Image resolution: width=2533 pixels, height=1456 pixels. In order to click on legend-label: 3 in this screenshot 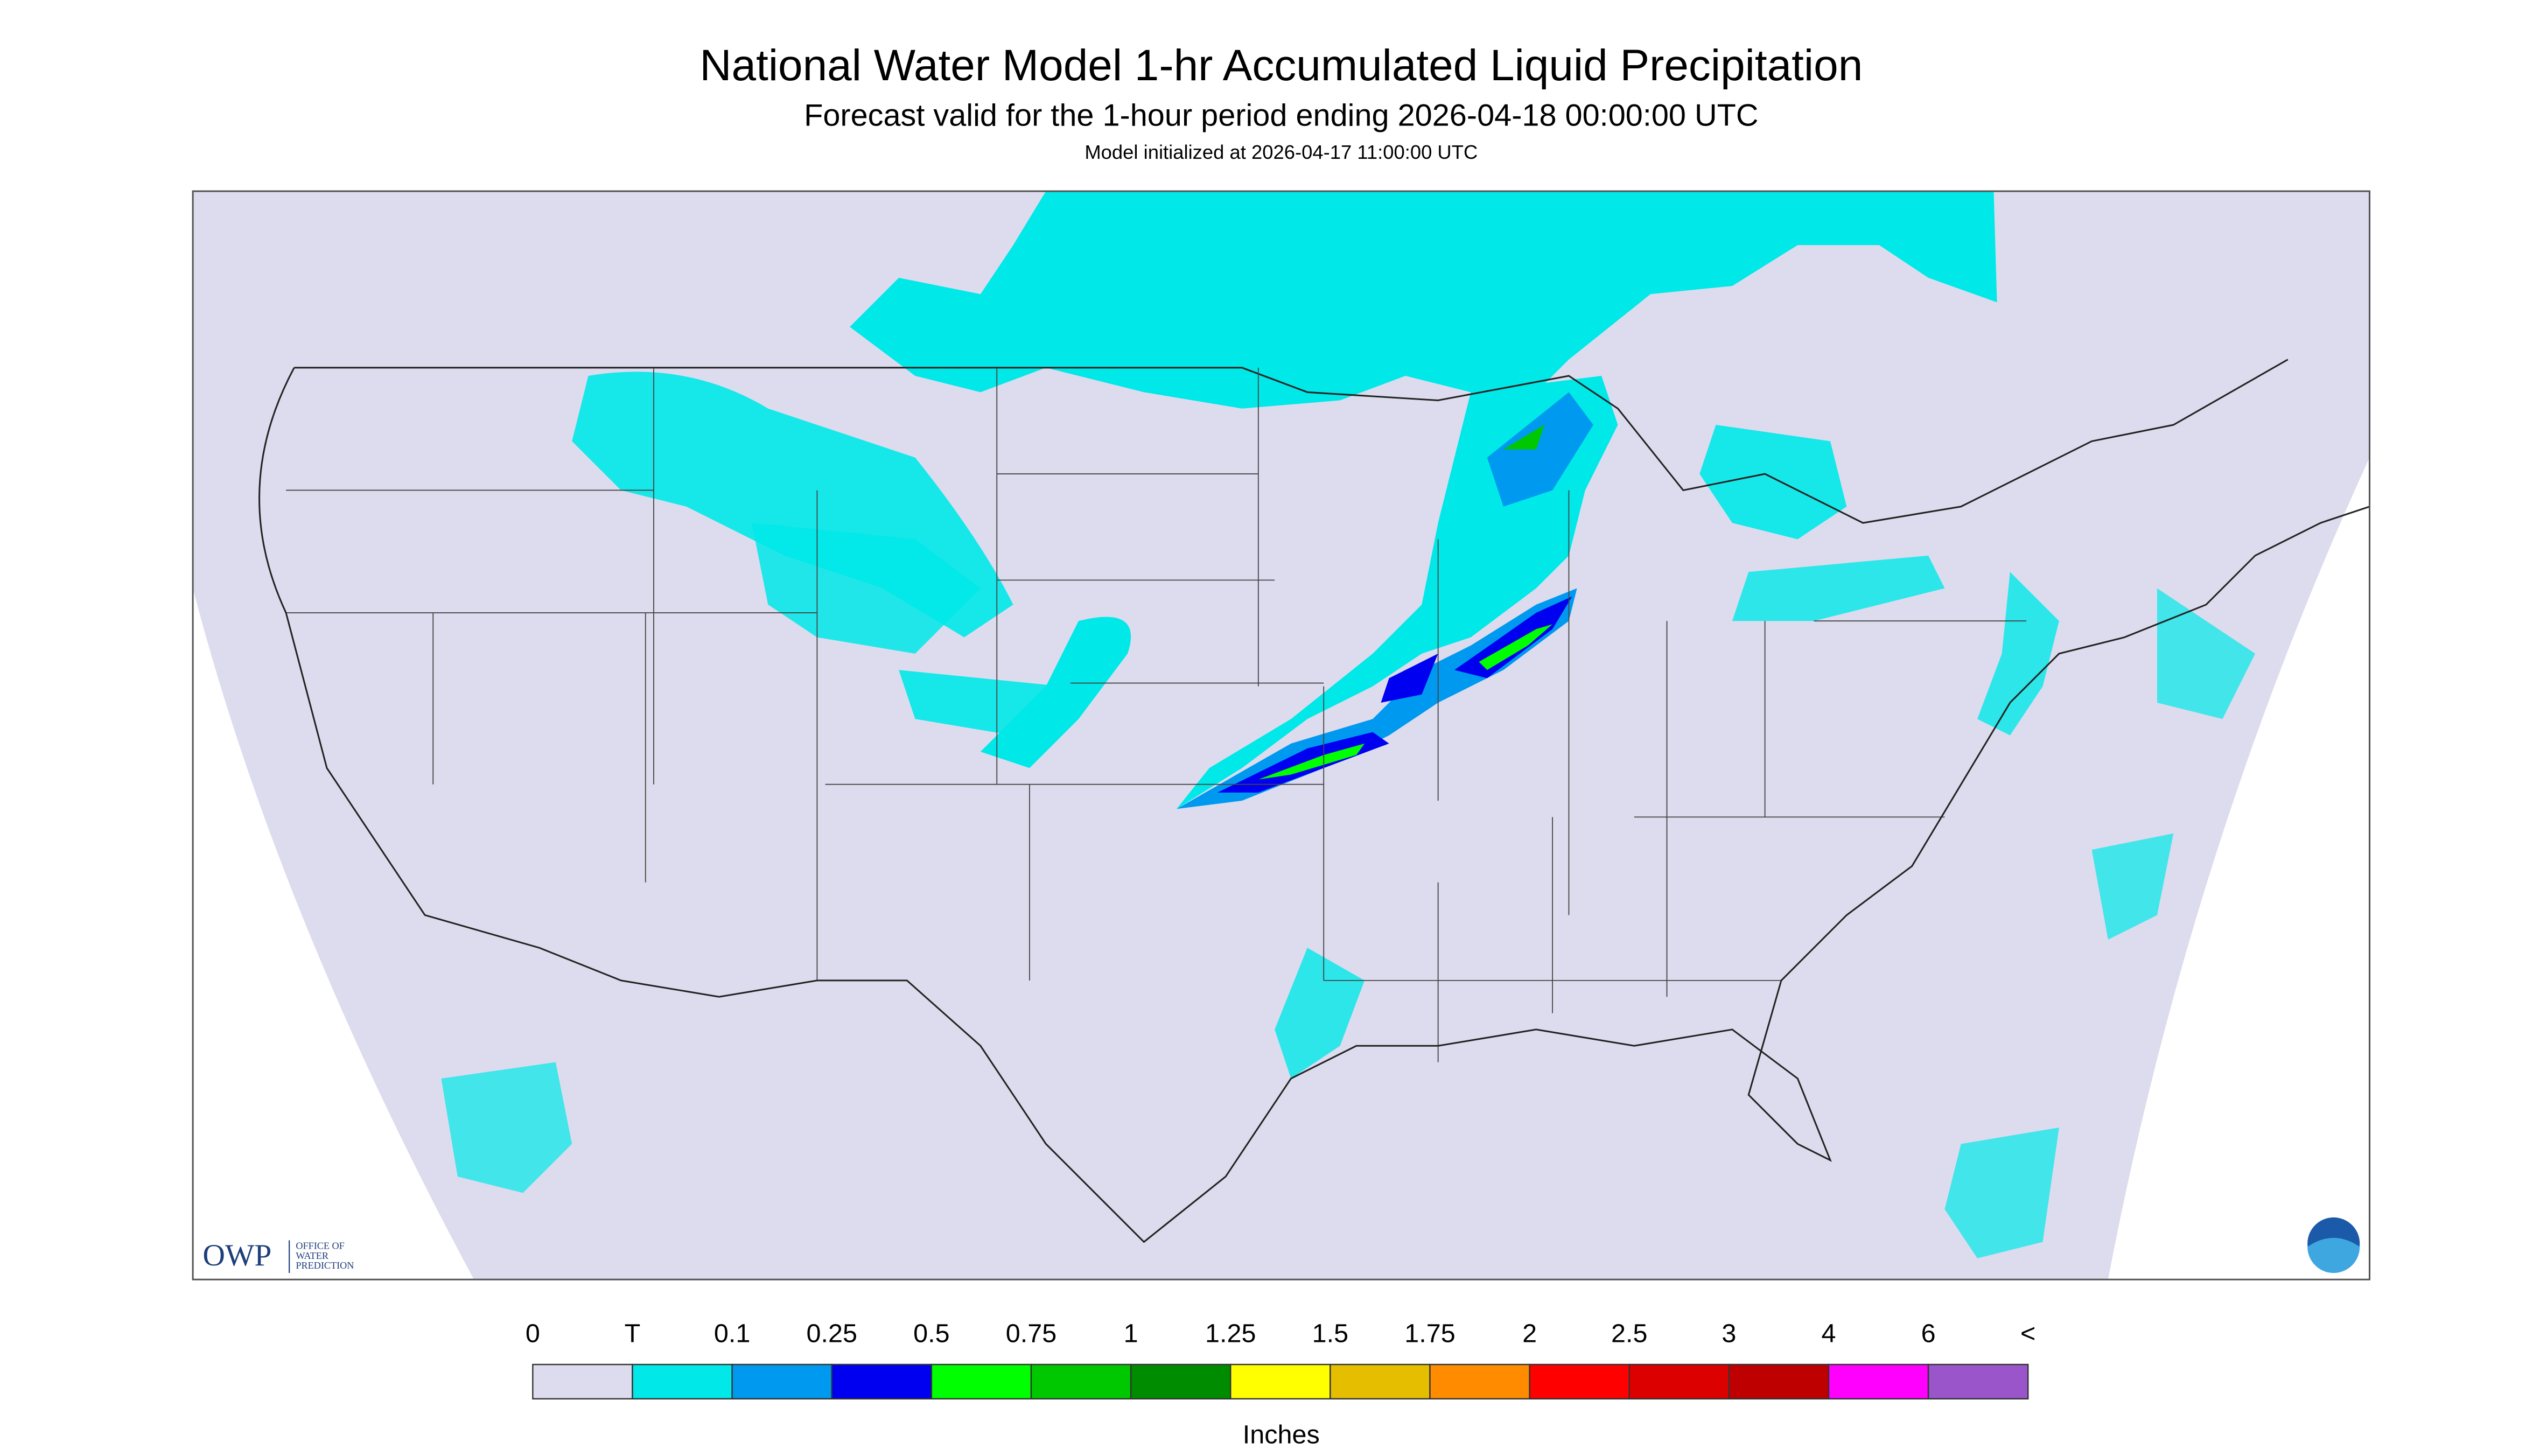, I will do `click(1729, 1333)`.